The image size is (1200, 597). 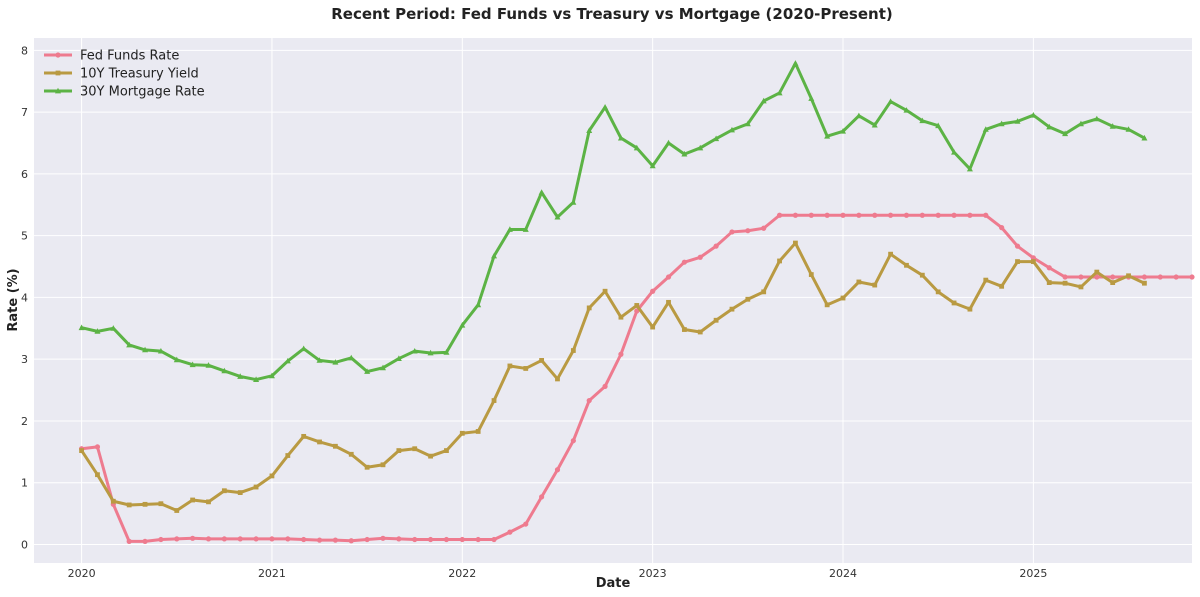 What do you see at coordinates (58, 55) in the screenshot?
I see `legend-marker` at bounding box center [58, 55].